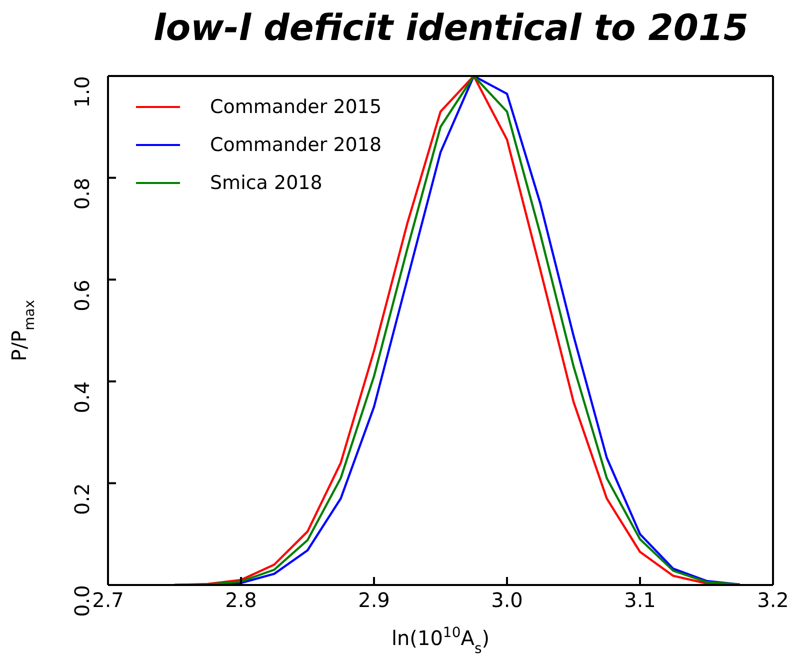  Describe the element at coordinates (108, 600) in the screenshot. I see `x-tick-label: 2.7` at that location.